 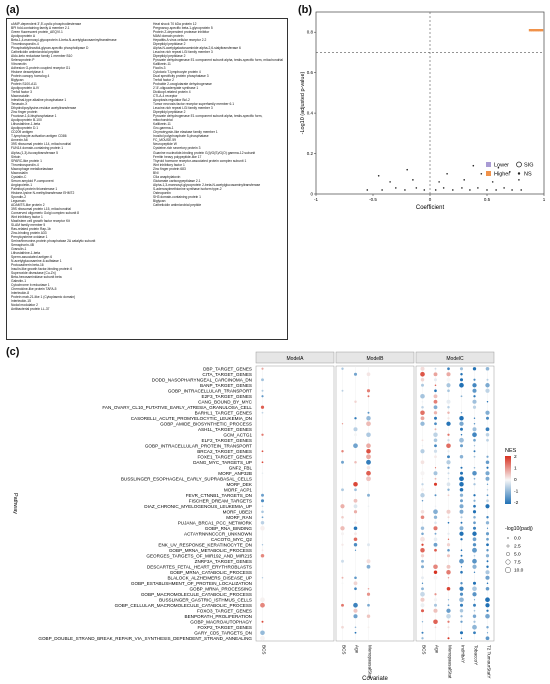 What do you see at coordinates (180, 40) in the screenshot?
I see `protein-name: Hepatitis A virus cellular receptor 2.2` at bounding box center [180, 40].